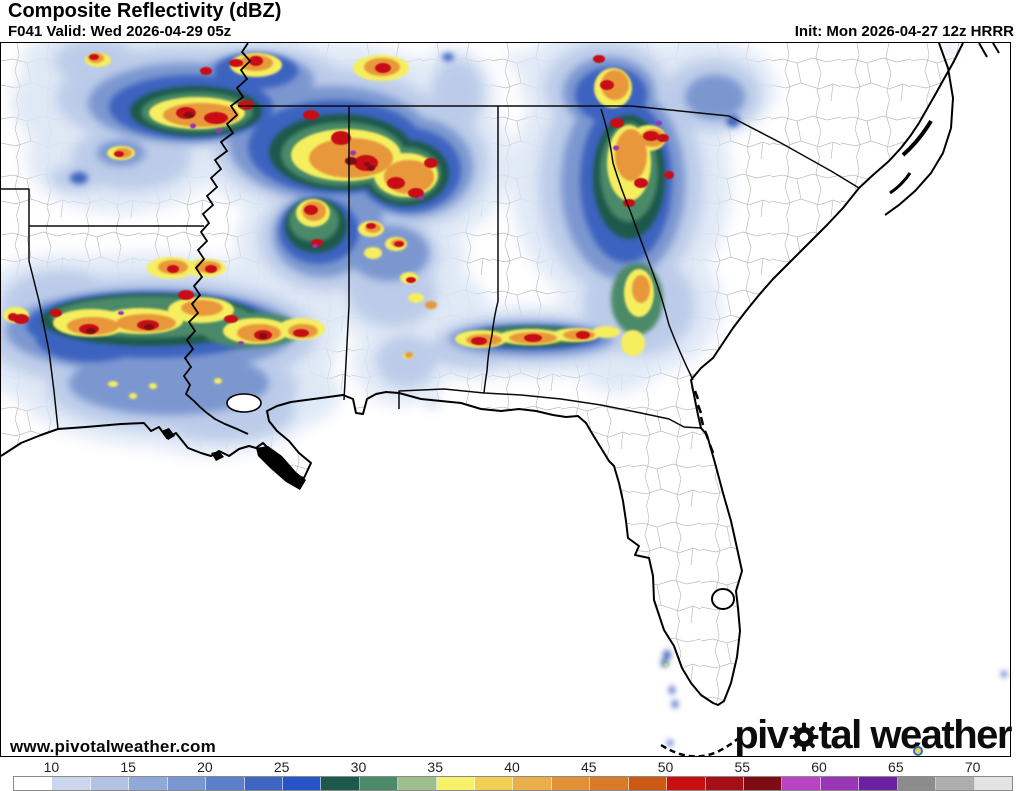  I want to click on mississippi-river, so click(217, 239).